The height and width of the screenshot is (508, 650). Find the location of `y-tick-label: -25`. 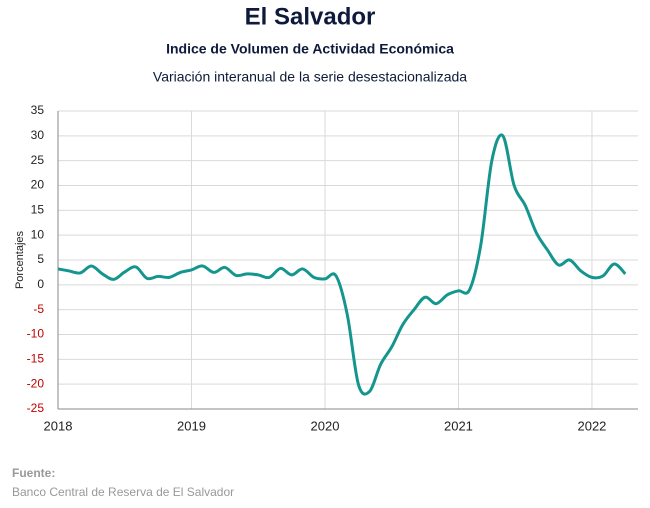

y-tick-label: -25 is located at coordinates (36, 408).